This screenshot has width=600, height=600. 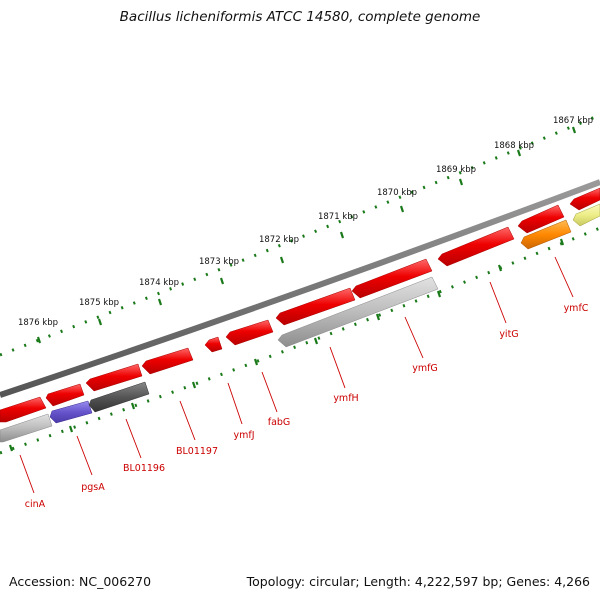 I want to click on accession-text: Accession: NC_006270, so click(x=80, y=581).